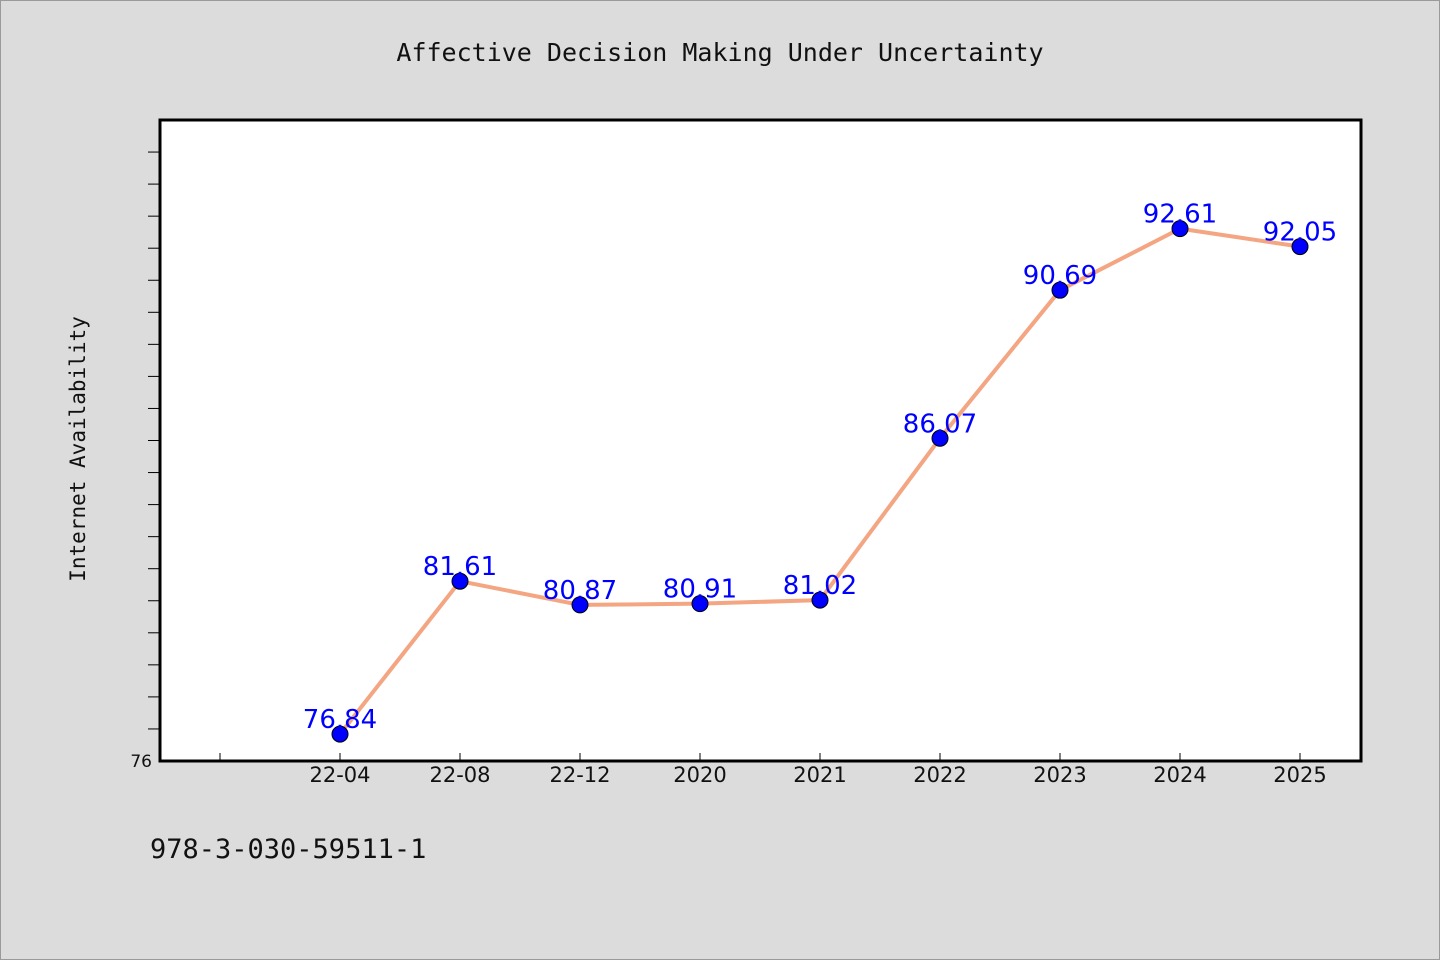 The height and width of the screenshot is (960, 1440). Describe the element at coordinates (145, 461) in the screenshot. I see `y-axis-ticks: 76` at that location.